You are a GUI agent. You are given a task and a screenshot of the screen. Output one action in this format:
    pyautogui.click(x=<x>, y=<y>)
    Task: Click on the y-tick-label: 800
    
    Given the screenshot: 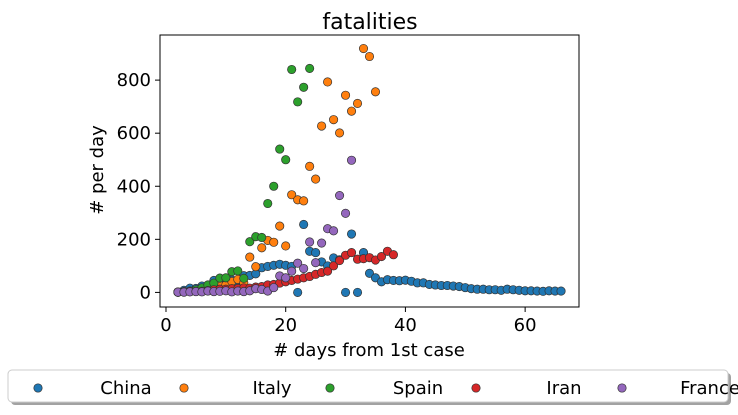 What is the action you would take?
    pyautogui.click(x=134, y=80)
    